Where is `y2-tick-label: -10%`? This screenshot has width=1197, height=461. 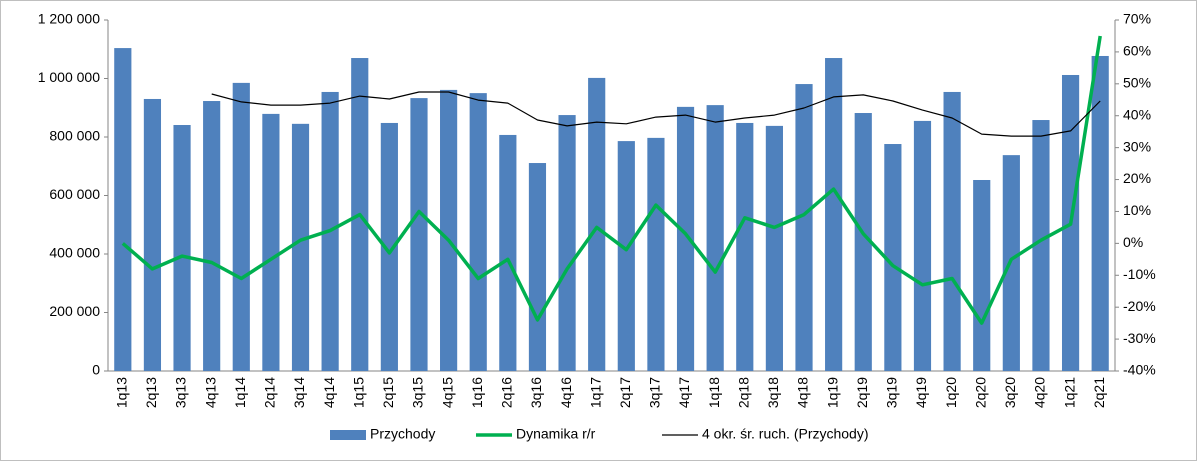 y2-tick-label: -10% is located at coordinates (1139, 274).